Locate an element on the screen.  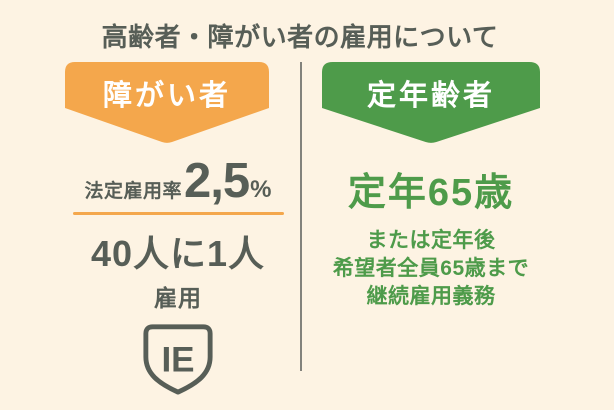
shield-letters: IE is located at coordinates (177, 359).